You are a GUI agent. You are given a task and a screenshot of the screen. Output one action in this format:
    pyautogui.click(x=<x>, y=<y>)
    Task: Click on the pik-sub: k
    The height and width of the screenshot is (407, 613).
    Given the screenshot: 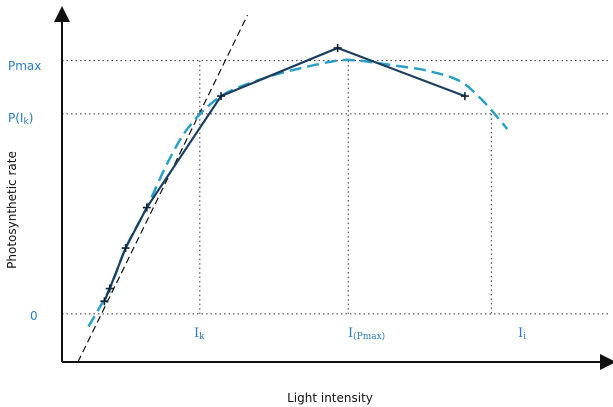 What is the action you would take?
    pyautogui.click(x=26, y=122)
    